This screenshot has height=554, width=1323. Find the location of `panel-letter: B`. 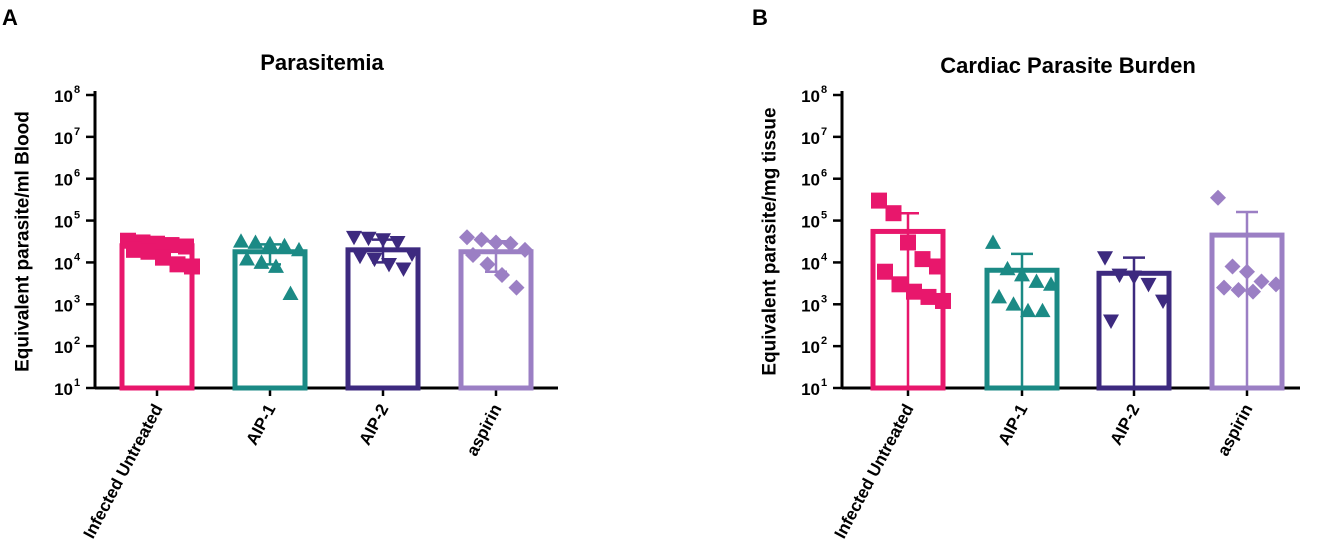

panel-letter: B is located at coordinates (760, 17).